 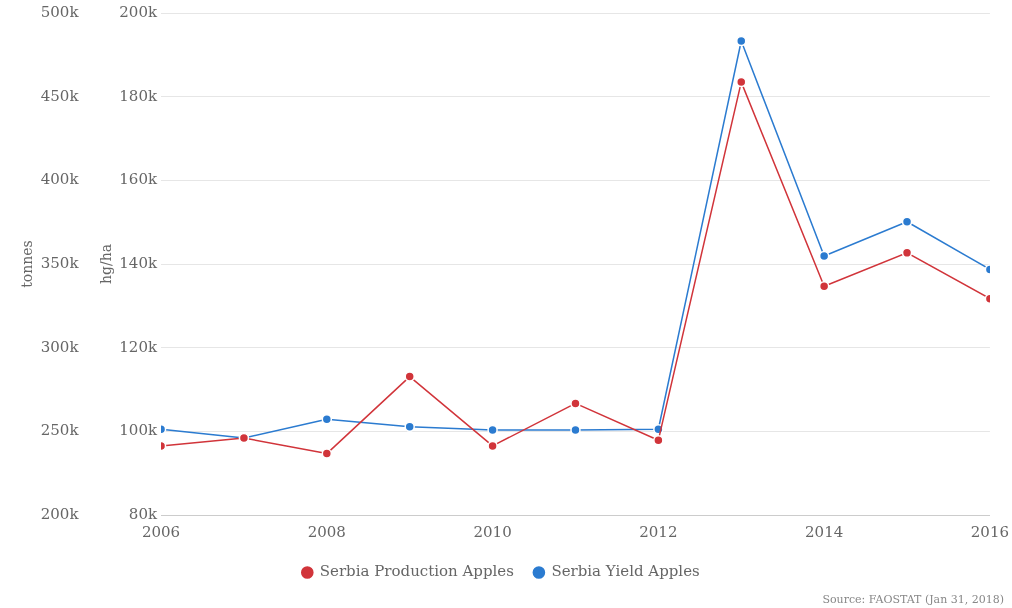 What do you see at coordinates (60, 430) in the screenshot?
I see `y-tick-label: 250k` at bounding box center [60, 430].